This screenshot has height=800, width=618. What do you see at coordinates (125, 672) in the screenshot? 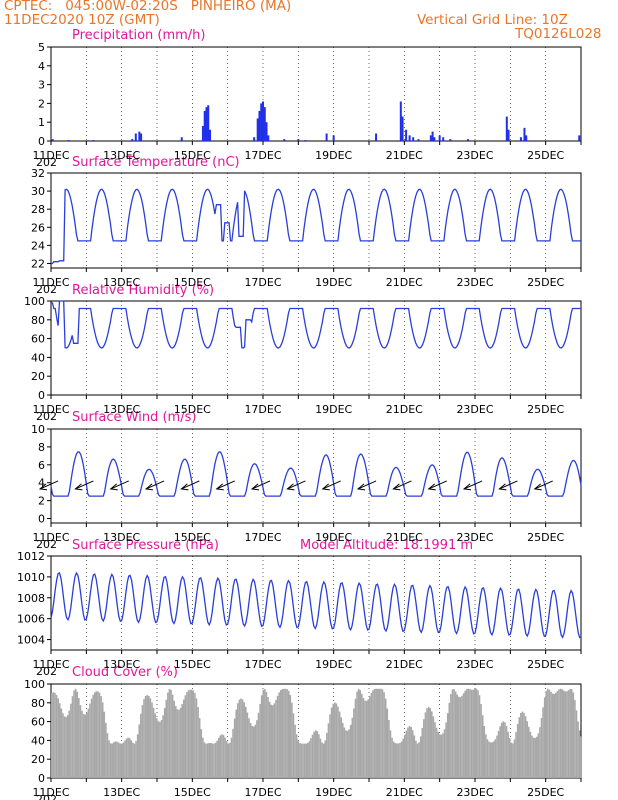
I see `cloud-title: Cloud Cover (%)` at bounding box center [125, 672].